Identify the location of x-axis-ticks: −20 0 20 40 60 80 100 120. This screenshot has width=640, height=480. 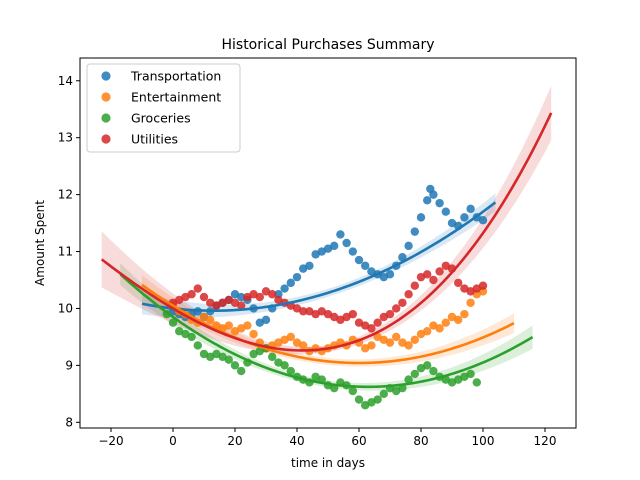
(327, 438).